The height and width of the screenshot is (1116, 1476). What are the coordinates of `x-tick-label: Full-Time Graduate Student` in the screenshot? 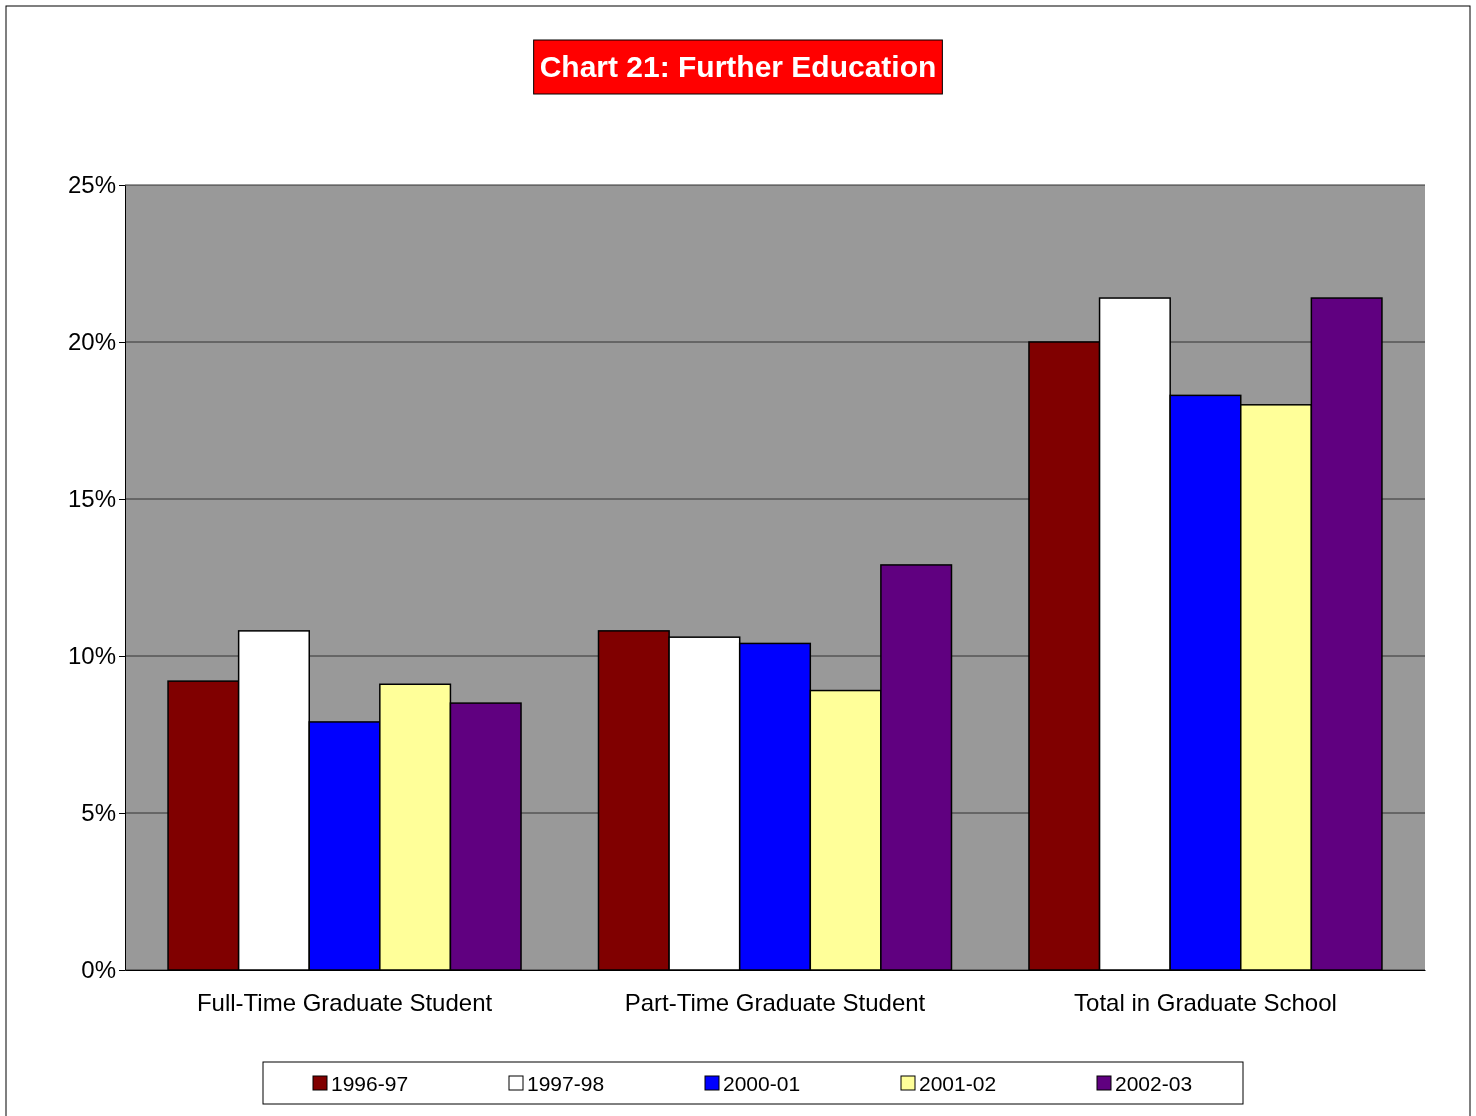 It's located at (344, 1003).